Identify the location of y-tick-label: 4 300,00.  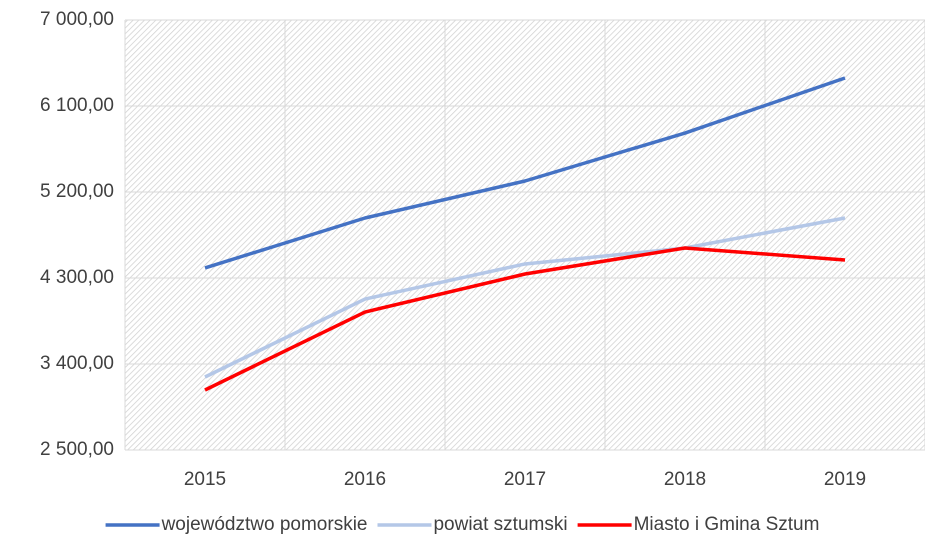
(77, 277).